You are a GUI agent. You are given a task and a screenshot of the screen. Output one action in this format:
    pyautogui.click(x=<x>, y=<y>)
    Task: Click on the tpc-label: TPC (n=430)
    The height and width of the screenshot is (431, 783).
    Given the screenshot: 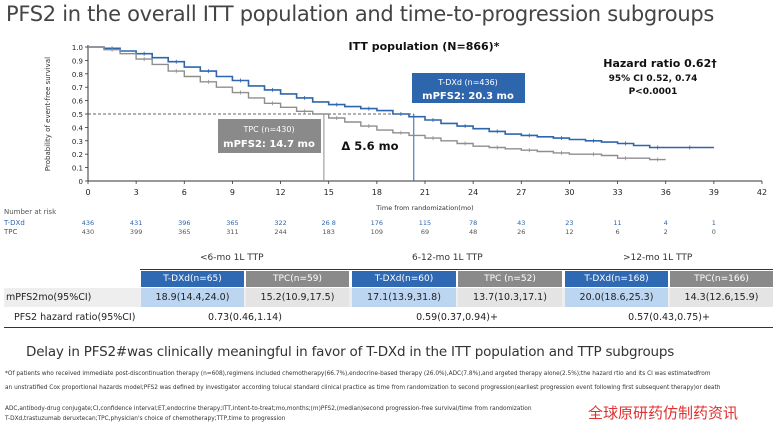 What is the action you would take?
    pyautogui.click(x=268, y=129)
    